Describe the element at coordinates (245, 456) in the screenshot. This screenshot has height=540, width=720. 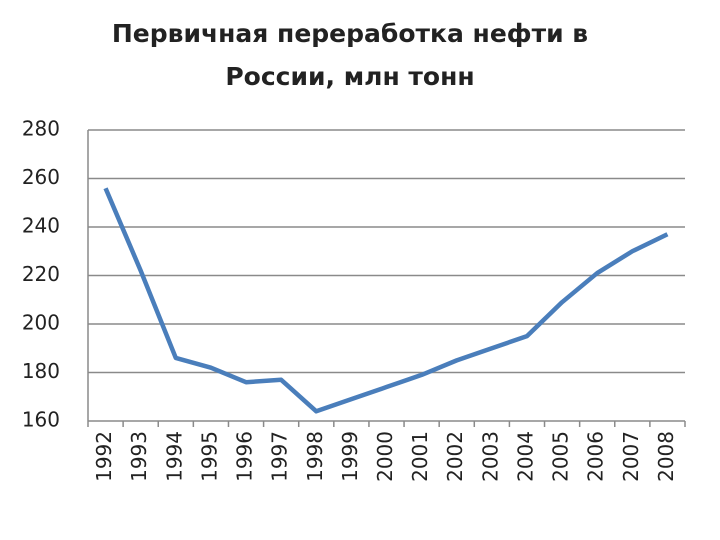
I see `x-tick-label: 1996` at that location.